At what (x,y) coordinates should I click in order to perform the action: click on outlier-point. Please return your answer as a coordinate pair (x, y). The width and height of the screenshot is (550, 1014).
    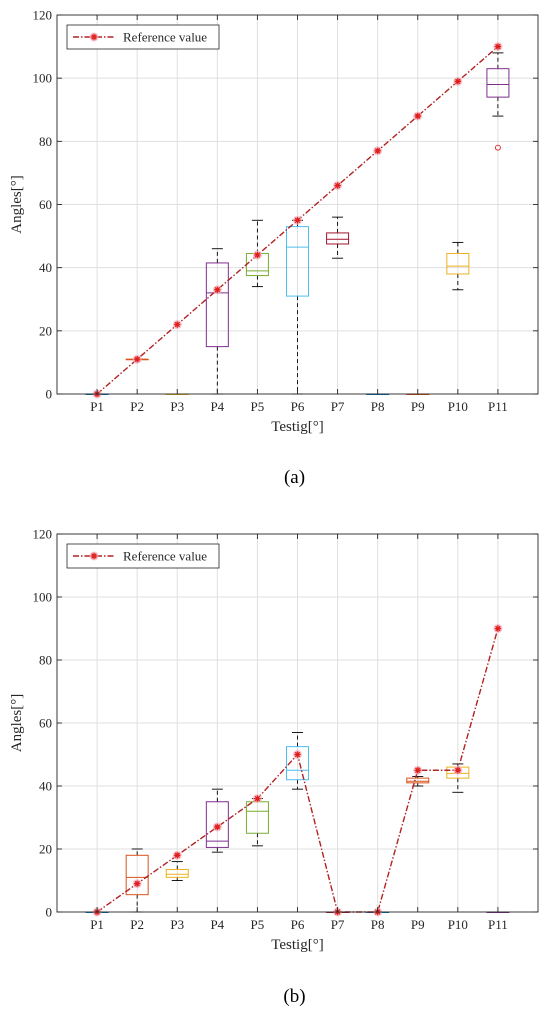
    Looking at the image, I should click on (497, 147).